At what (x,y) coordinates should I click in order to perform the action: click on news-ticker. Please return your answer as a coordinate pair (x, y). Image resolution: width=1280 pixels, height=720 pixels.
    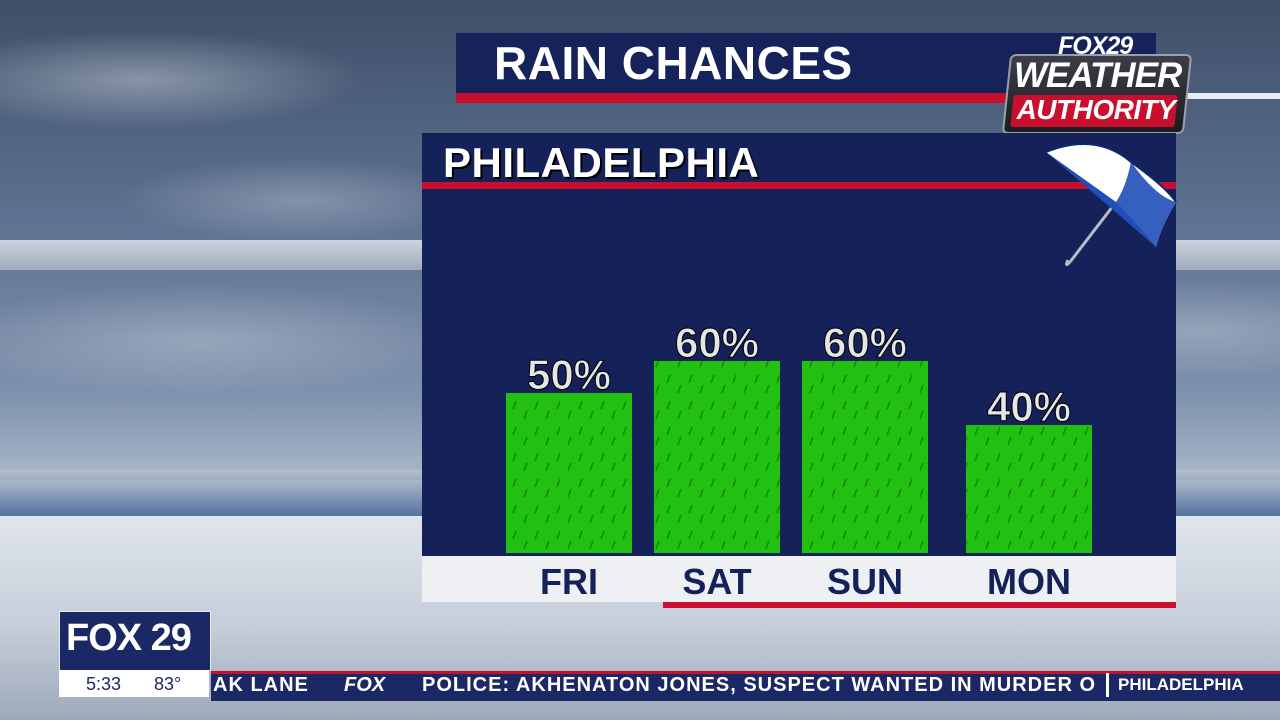
    Looking at the image, I should click on (745, 686).